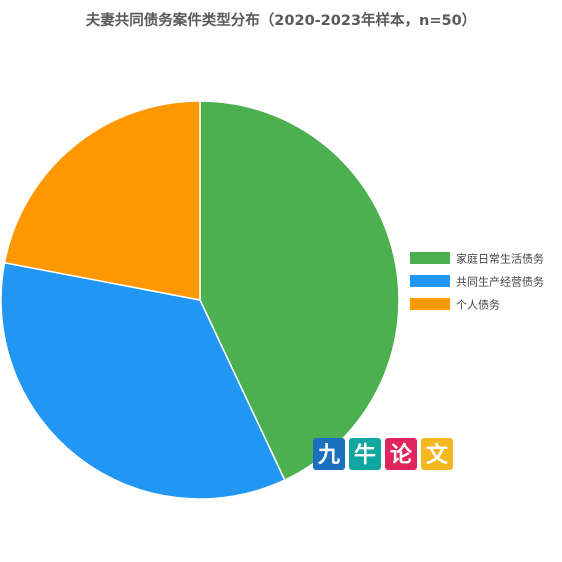 The height and width of the screenshot is (562, 562). What do you see at coordinates (281, 20) in the screenshot?
I see `chart-title: 夫妻共同债务案件类型分布（2020-2023年样本，n=50）` at bounding box center [281, 20].